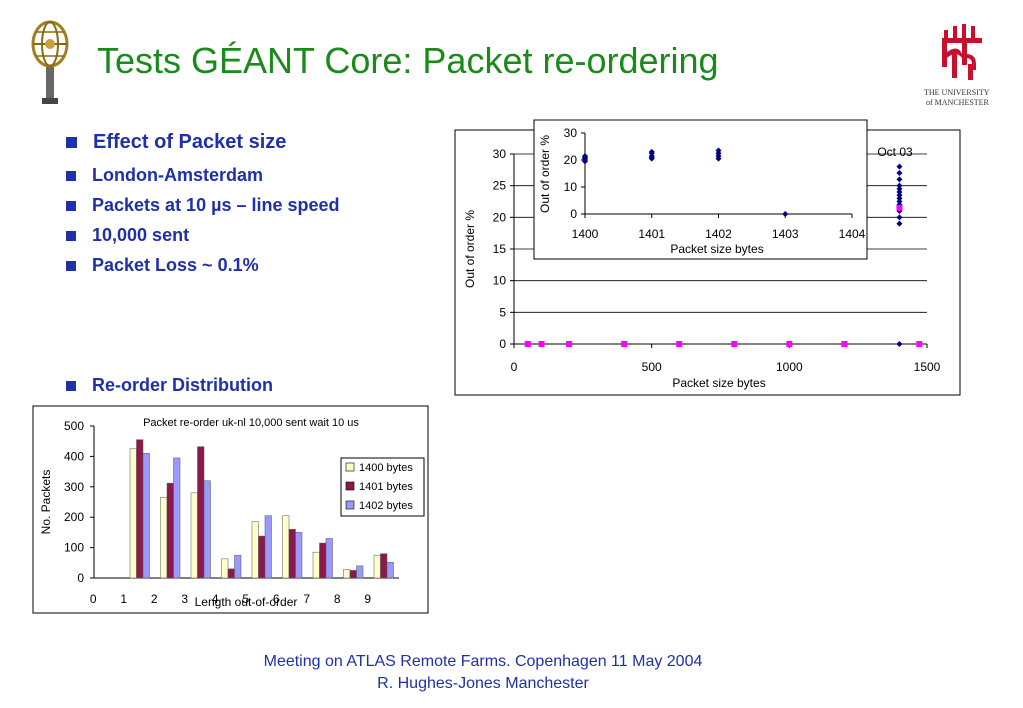 The height and width of the screenshot is (708, 1023). Describe the element at coordinates (700, 189) in the screenshot. I see `inset-chart-frame` at that location.